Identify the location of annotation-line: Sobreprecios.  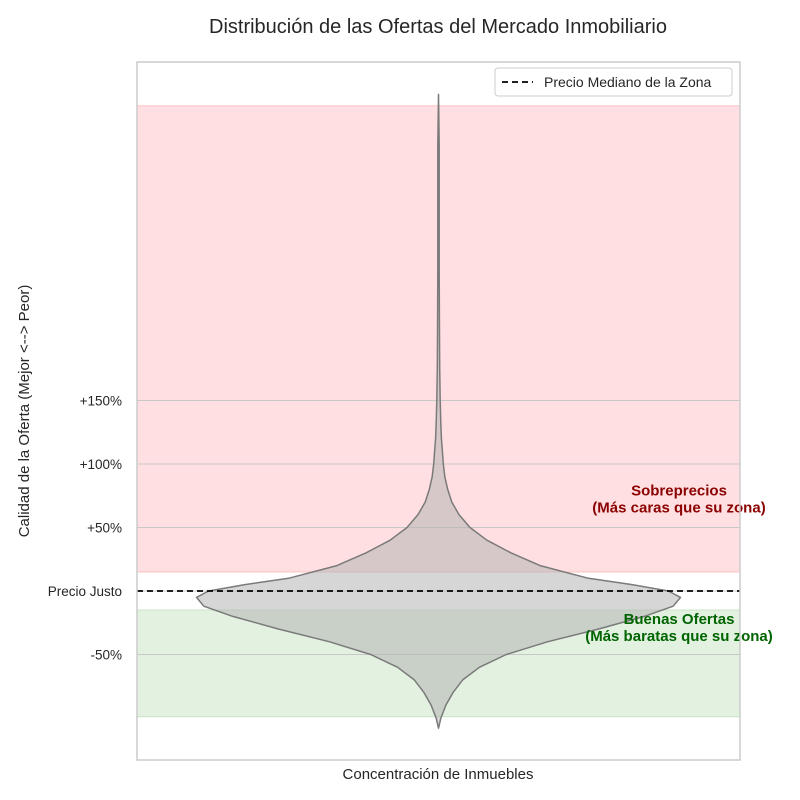
(679, 491).